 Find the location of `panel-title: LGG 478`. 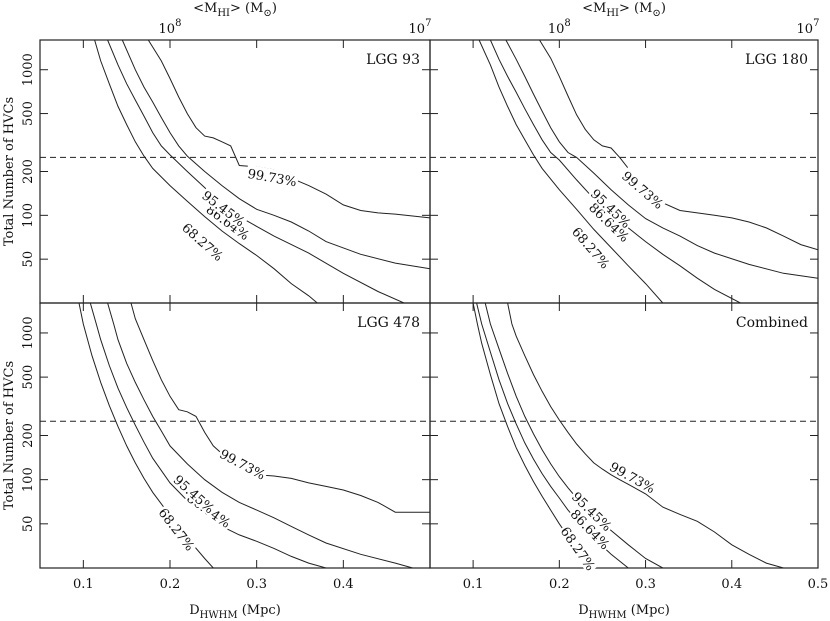

panel-title: LGG 478 is located at coordinates (388, 323).